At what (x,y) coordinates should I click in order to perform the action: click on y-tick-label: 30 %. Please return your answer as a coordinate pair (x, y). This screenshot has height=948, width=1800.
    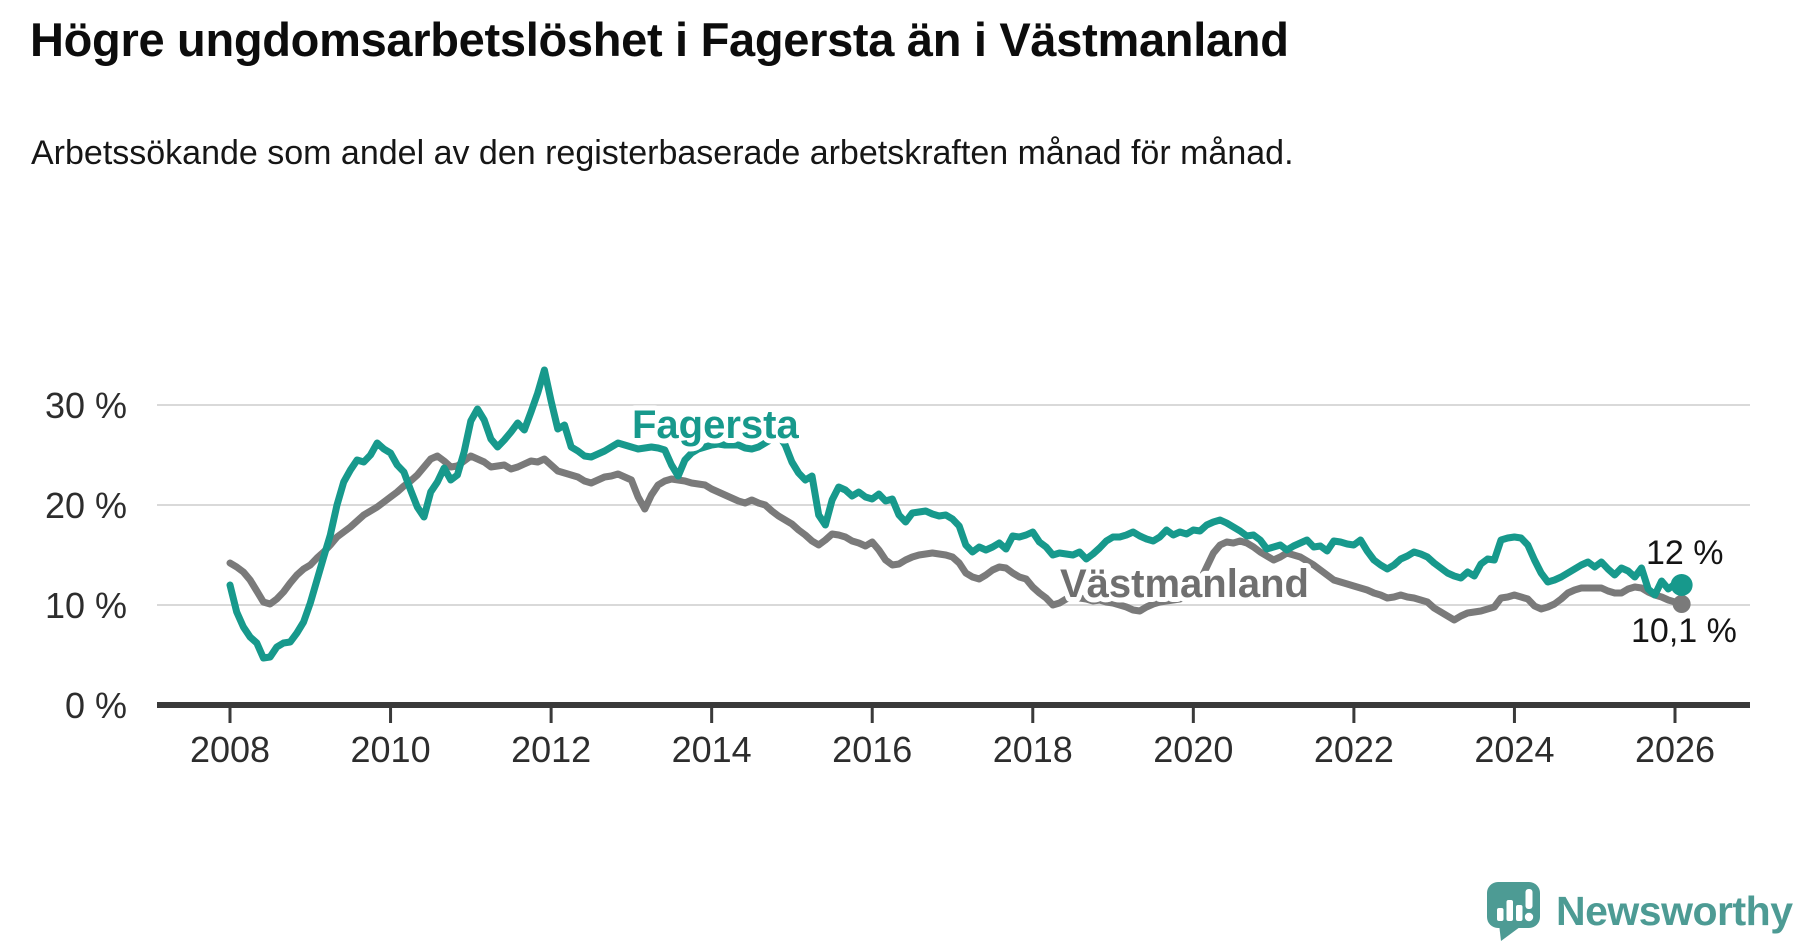
    Looking at the image, I should click on (86, 405).